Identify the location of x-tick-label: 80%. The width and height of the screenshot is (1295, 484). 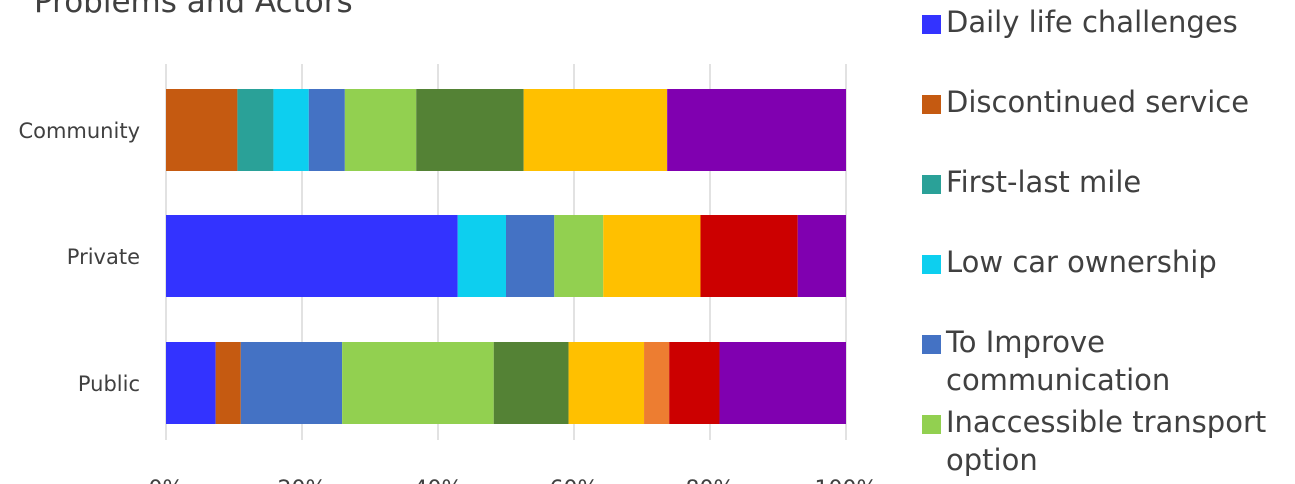
(710, 480).